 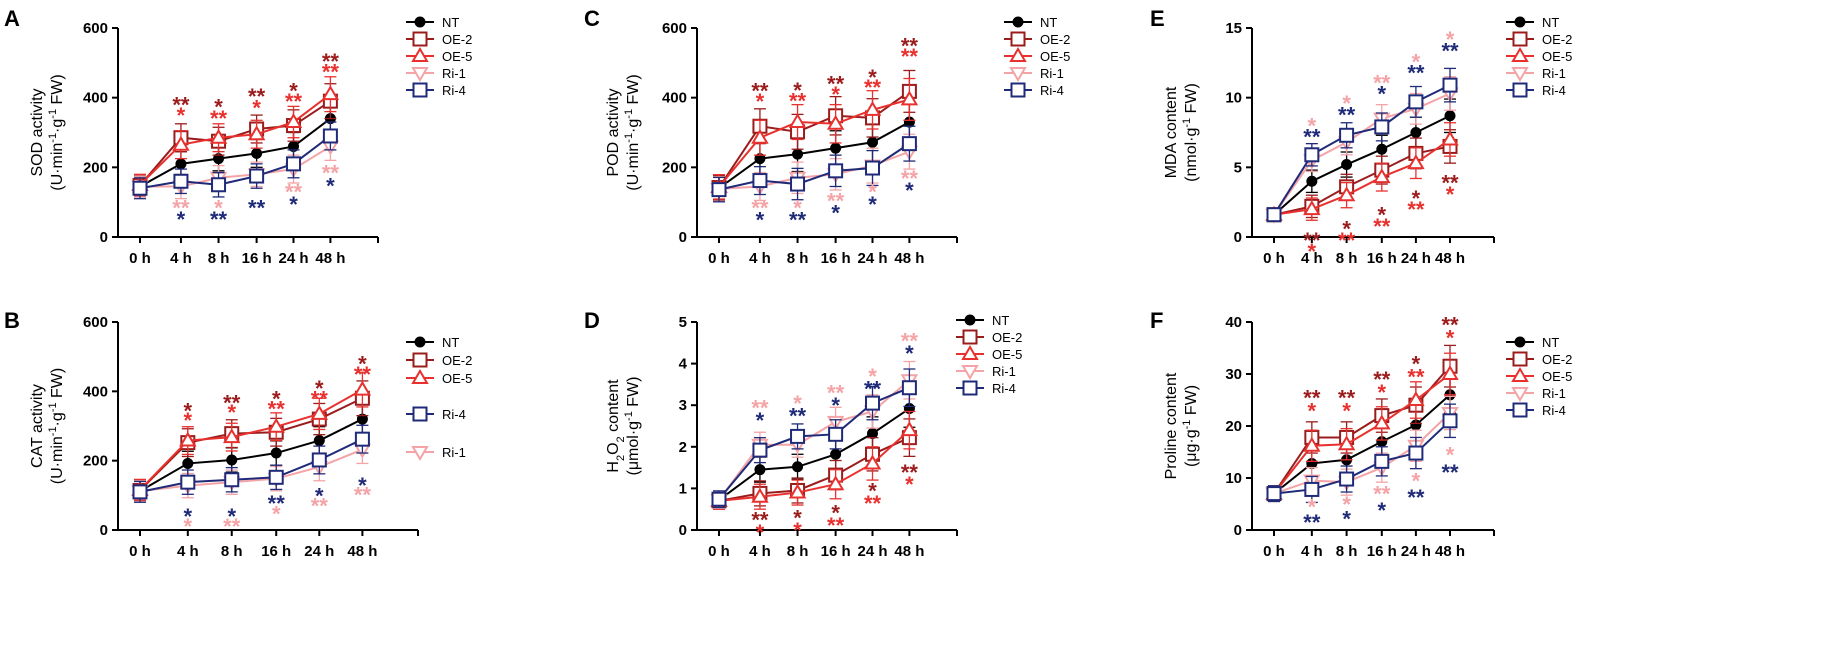 What do you see at coordinates (439, 398) in the screenshot?
I see `legend: NT OE-2 OE-5 Ri-4 Ri-1` at bounding box center [439, 398].